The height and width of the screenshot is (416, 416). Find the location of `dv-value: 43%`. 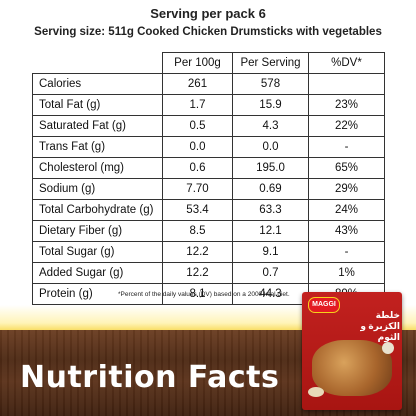

dv-value: 43% is located at coordinates (346, 231).